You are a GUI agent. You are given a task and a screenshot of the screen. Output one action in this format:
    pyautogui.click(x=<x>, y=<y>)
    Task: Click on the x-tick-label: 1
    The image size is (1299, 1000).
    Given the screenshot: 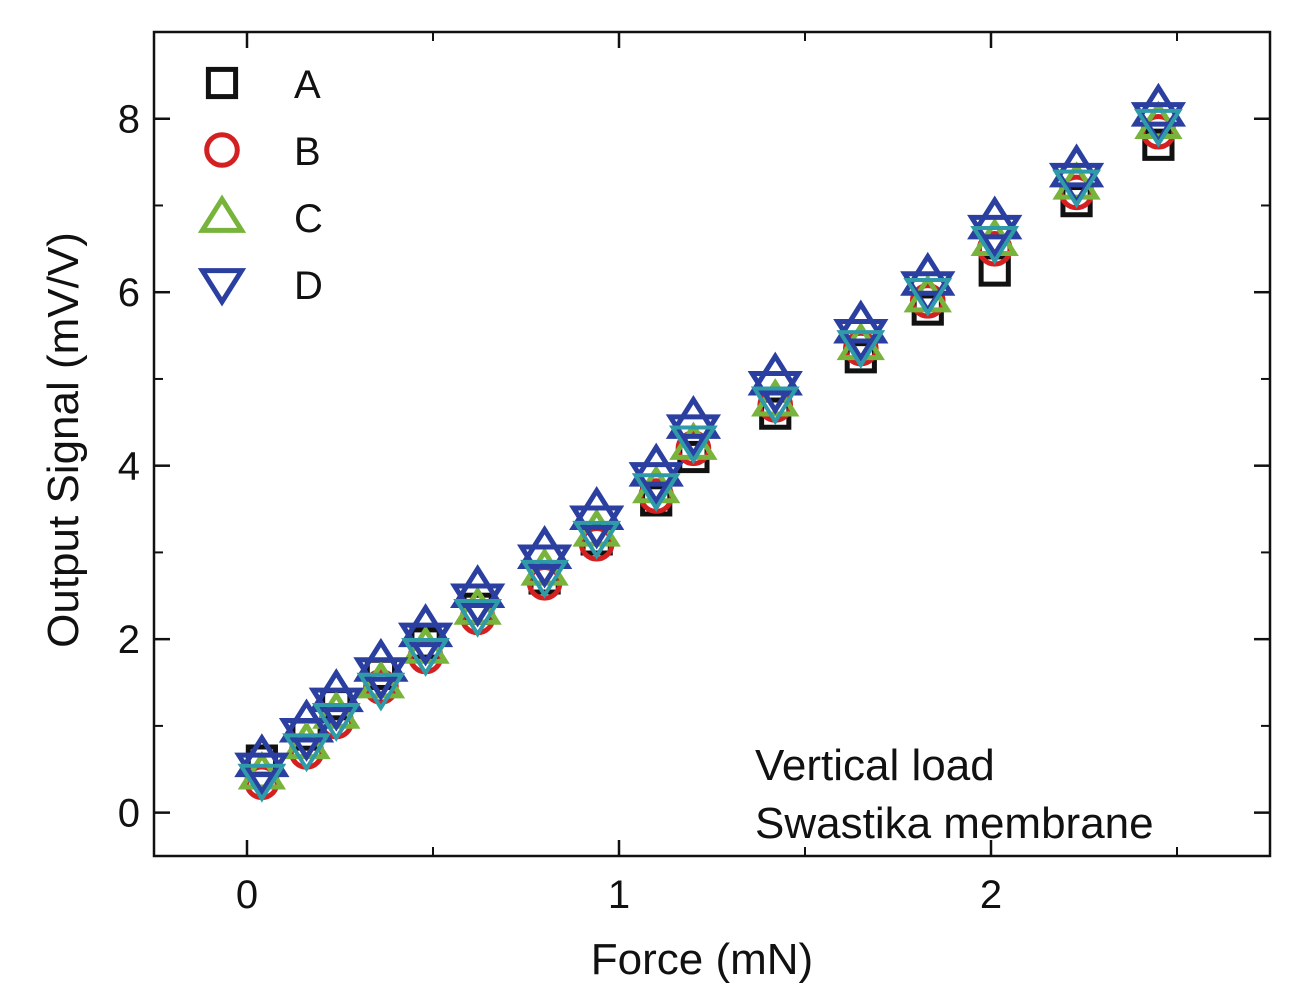 What is the action you would take?
    pyautogui.click(x=619, y=895)
    